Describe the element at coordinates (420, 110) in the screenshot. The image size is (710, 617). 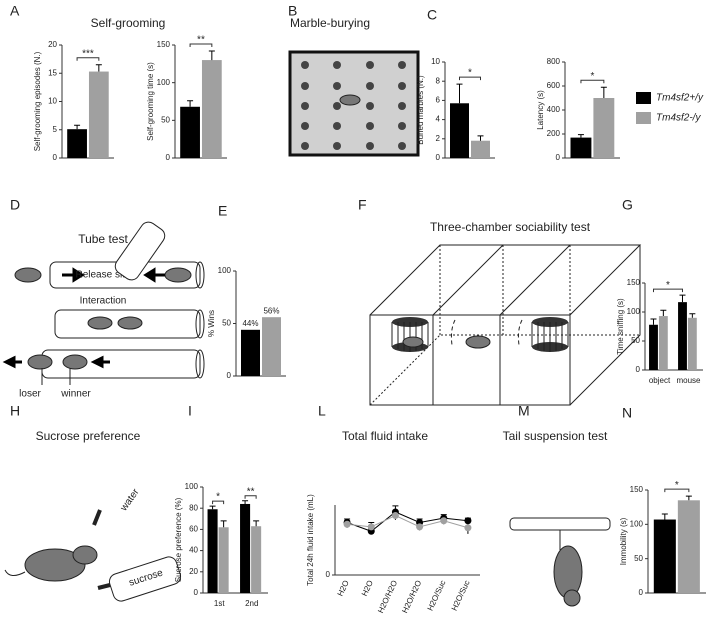
I see `y-axis-label: Buried marbles (N.)` at that location.